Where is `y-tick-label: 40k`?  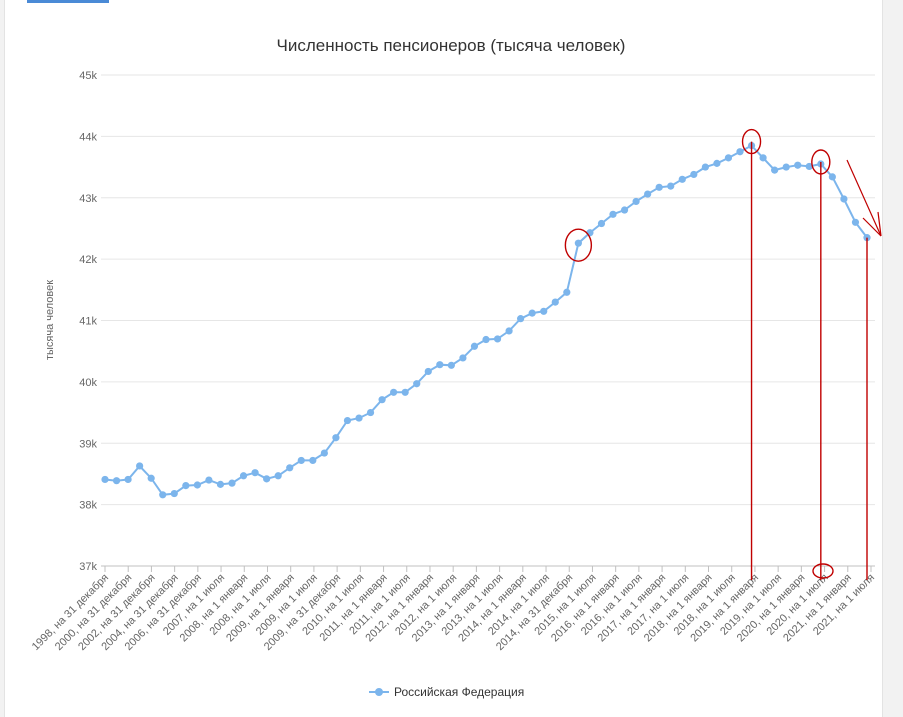 y-tick-label: 40k is located at coordinates (88, 383).